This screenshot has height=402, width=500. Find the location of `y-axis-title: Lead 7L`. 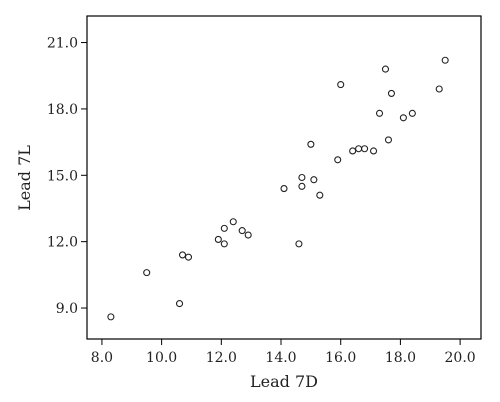

y-axis-title: Lead 7L is located at coordinates (24, 178).